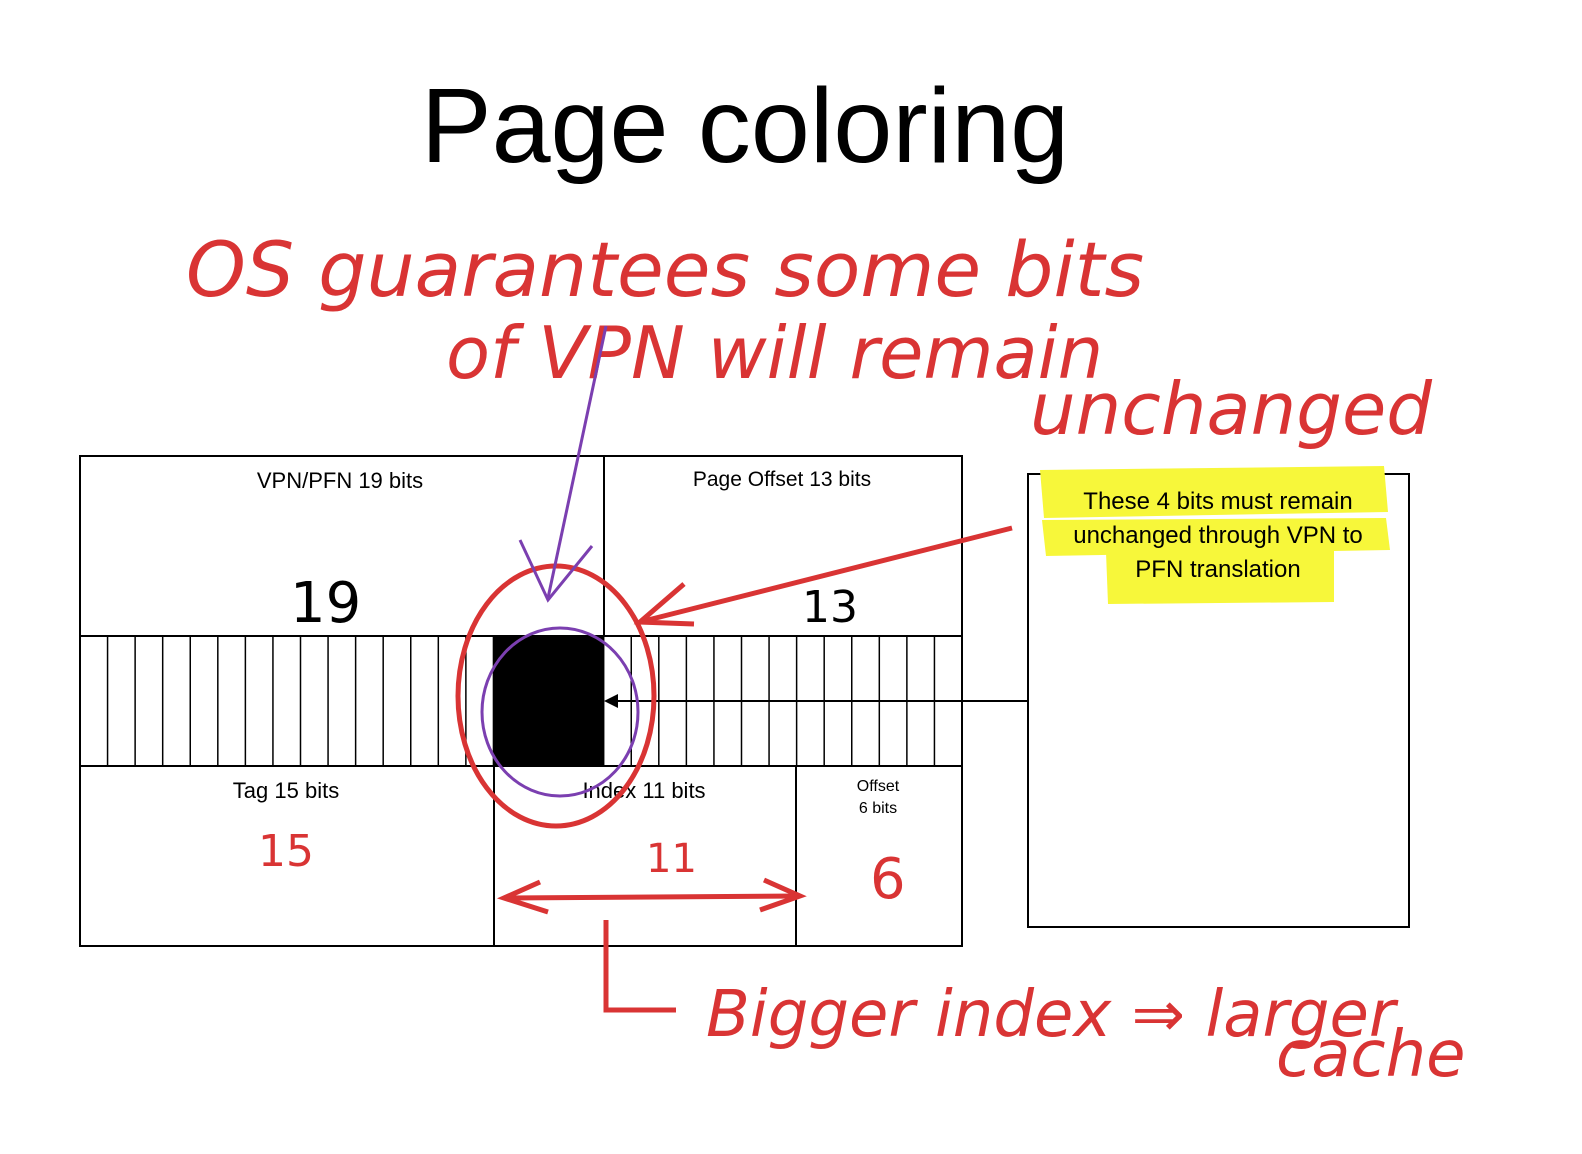 This screenshot has width=1582, height=1154. What do you see at coordinates (783, 895) in the screenshot?
I see `index-span-arrow-right-head` at bounding box center [783, 895].